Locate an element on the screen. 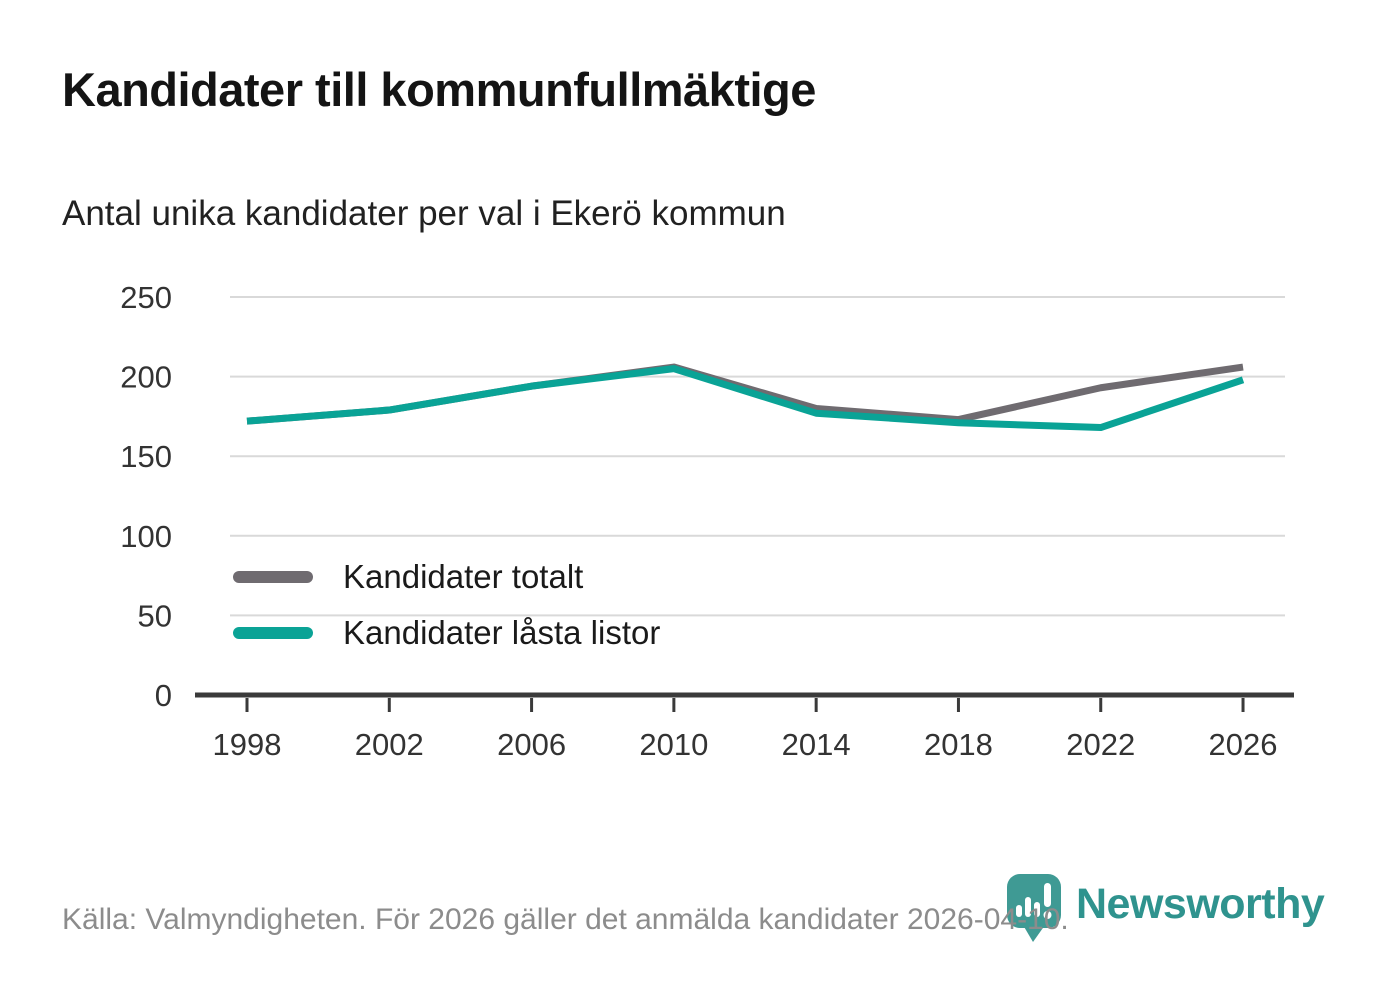 The width and height of the screenshot is (1382, 999). legend-item-lasta-listor: Kandidater låsta listor is located at coordinates (446, 633).